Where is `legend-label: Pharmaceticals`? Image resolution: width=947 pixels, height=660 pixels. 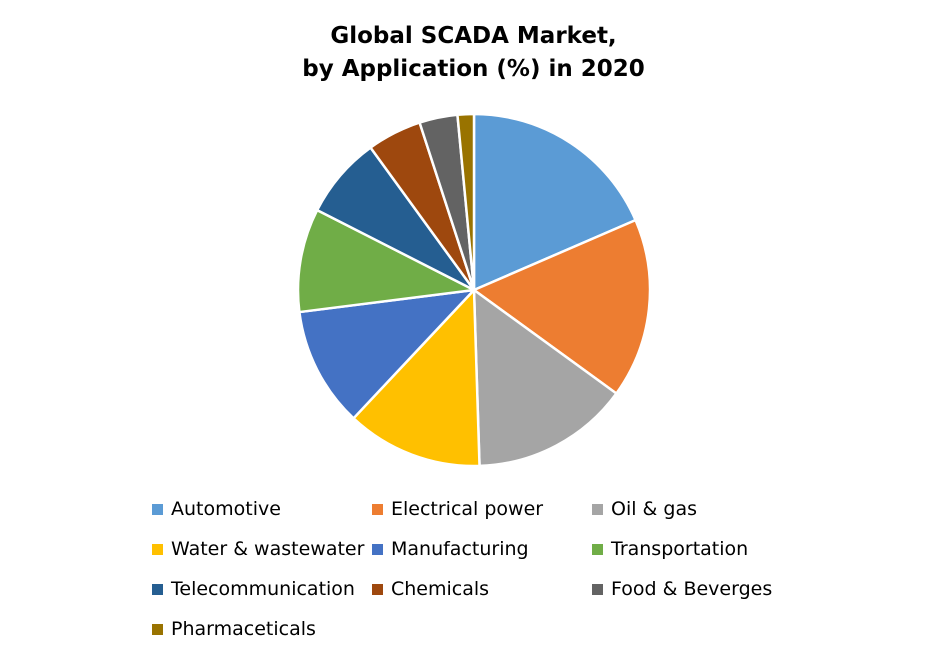 legend-label: Pharmaceticals is located at coordinates (243, 629).